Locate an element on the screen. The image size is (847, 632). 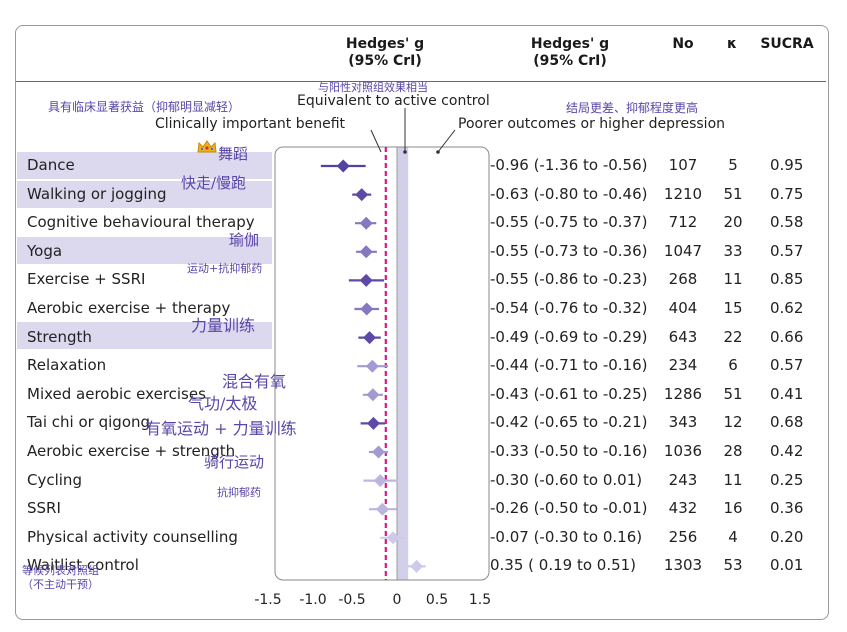
sucra-value: 0.75 is located at coordinates (787, 193).